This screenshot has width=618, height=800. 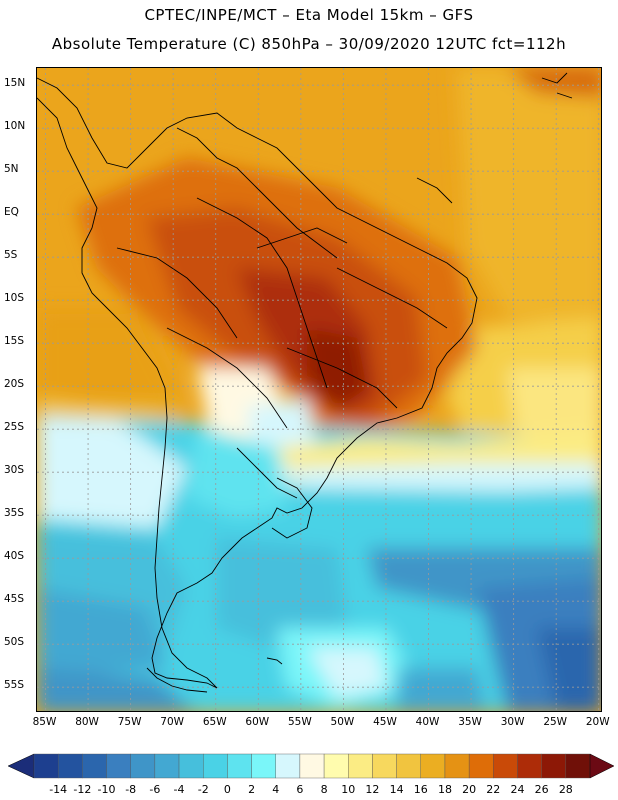 I want to click on colorbar-tick-label: -6, so click(x=155, y=789).